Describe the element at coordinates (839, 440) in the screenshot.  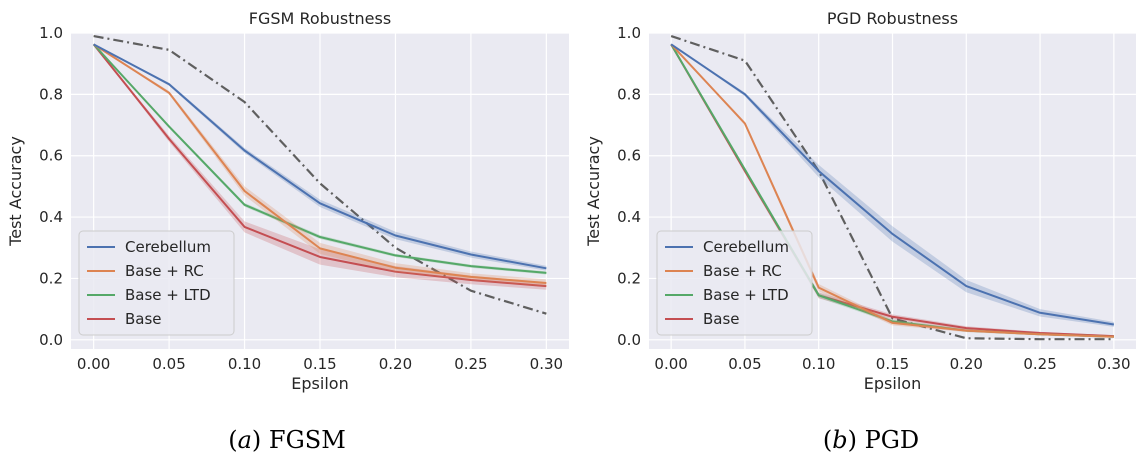
I see `caption-letter: b` at that location.